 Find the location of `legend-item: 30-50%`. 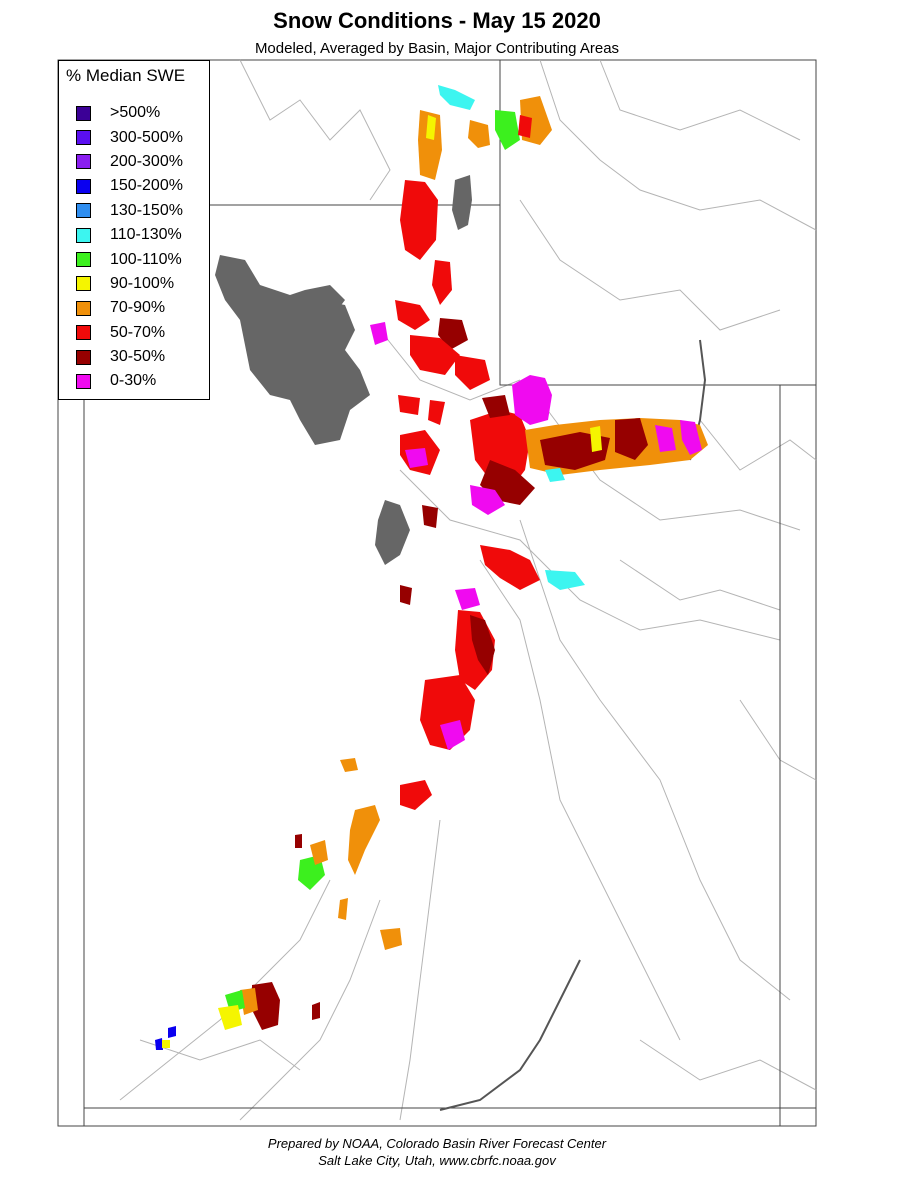

legend-item: 30-50% is located at coordinates (129, 357).